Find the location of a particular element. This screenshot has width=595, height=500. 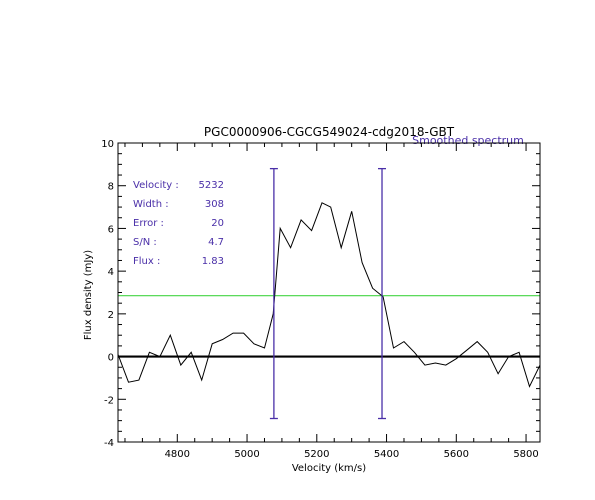

annotation-label: Velocity : is located at coordinates (156, 185).